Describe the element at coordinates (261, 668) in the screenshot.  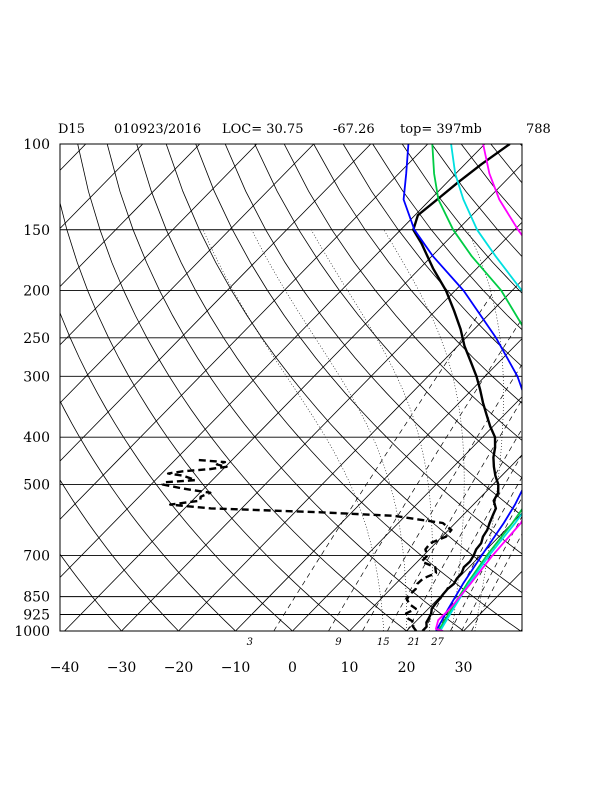
I see `temperature-axis-labels: −40 −30 −20 −10 0 10 20 30` at that location.